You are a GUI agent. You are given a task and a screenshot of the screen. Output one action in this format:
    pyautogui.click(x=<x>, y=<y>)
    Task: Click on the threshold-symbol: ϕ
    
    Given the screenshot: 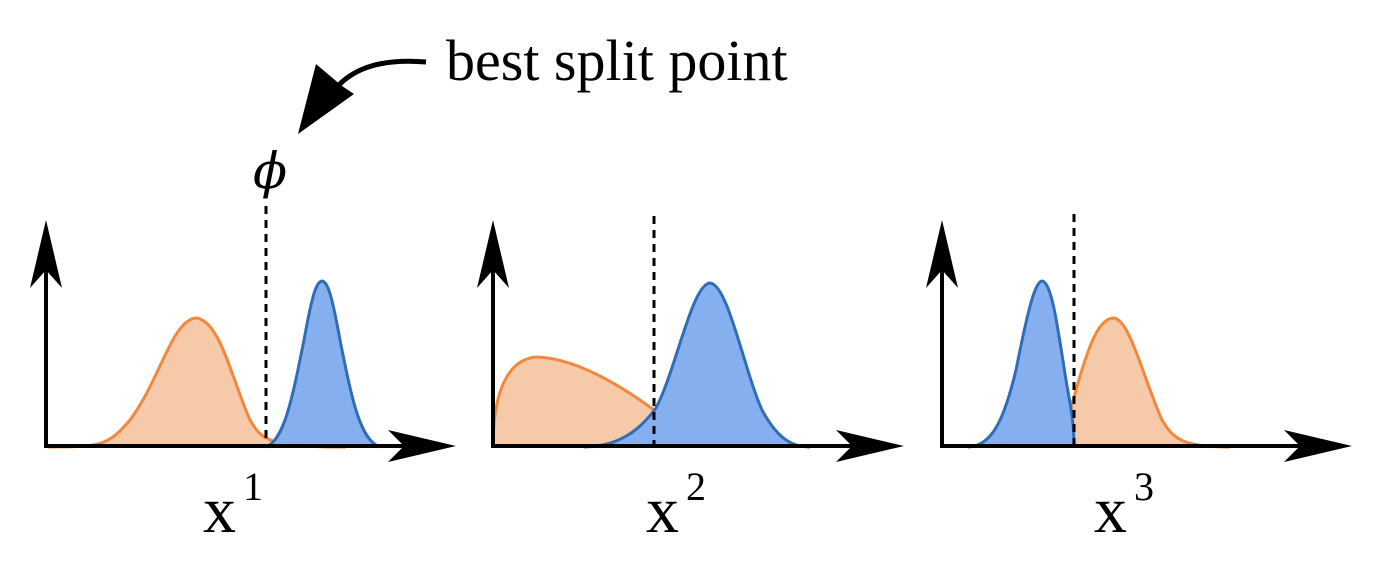 What is the action you would take?
    pyautogui.click(x=270, y=171)
    